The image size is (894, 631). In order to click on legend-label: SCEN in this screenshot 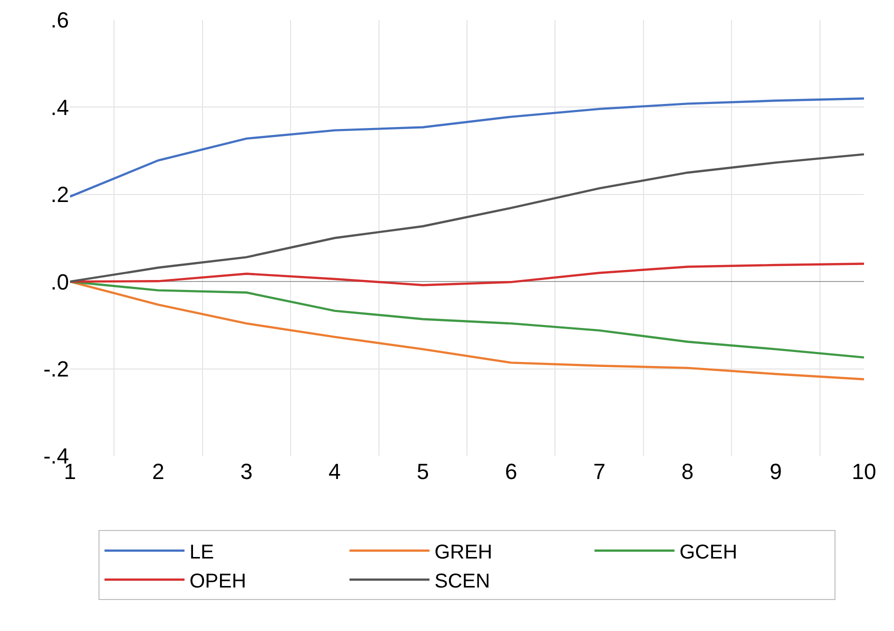, I will do `click(462, 581)`.